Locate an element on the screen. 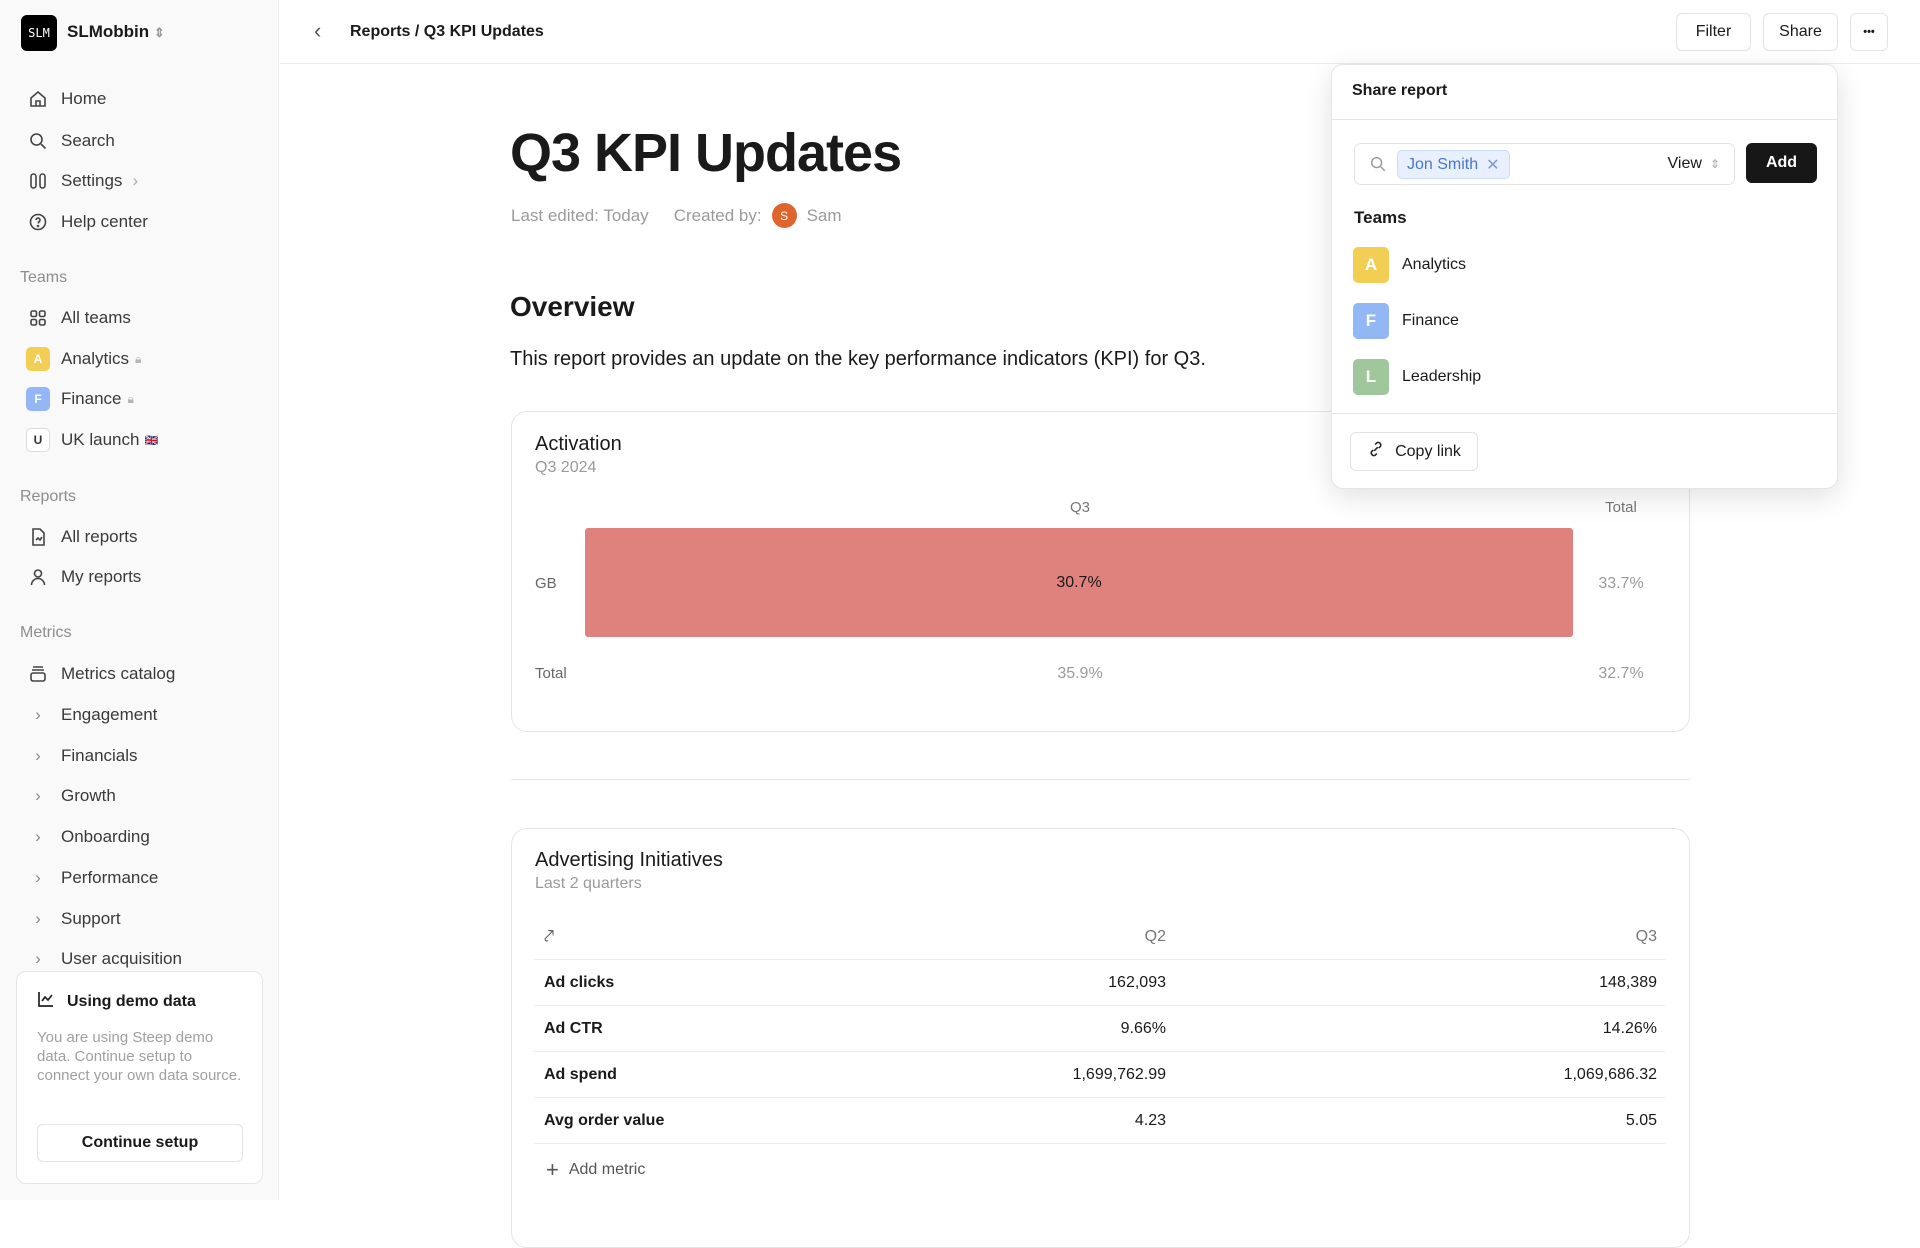  nav-metric-financials: › Financials is located at coordinates (81, 756).